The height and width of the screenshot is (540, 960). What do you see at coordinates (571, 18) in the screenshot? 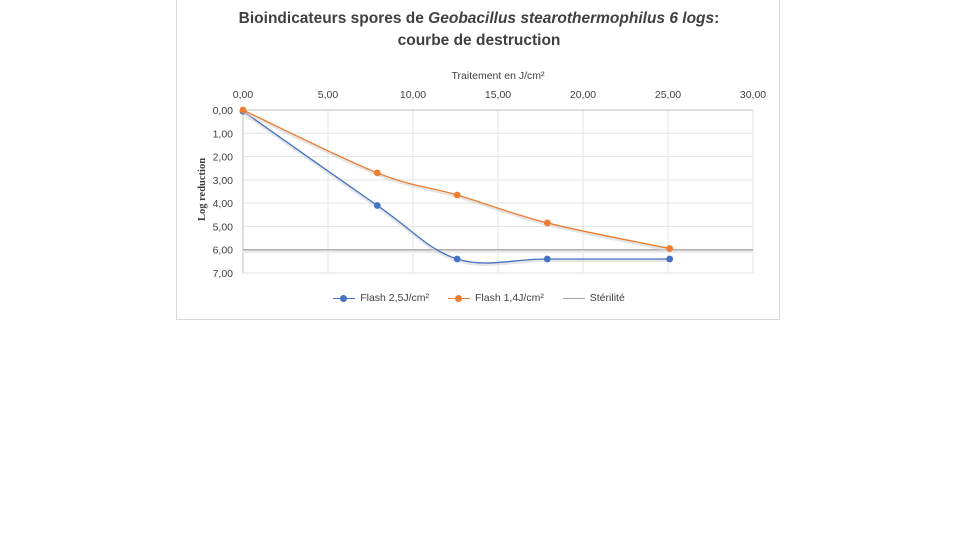
I see `chart-title-species: Geobacillus stearothermophilus 6 logs` at bounding box center [571, 18].